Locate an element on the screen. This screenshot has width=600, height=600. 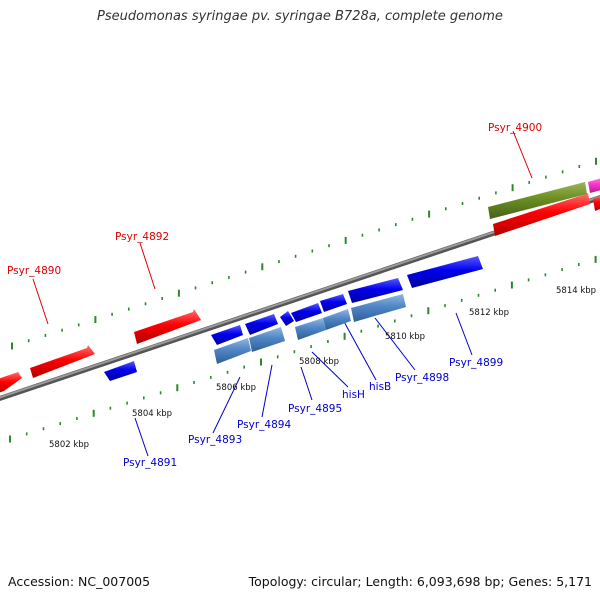
label-hisB: hisB is located at coordinates (380, 387).